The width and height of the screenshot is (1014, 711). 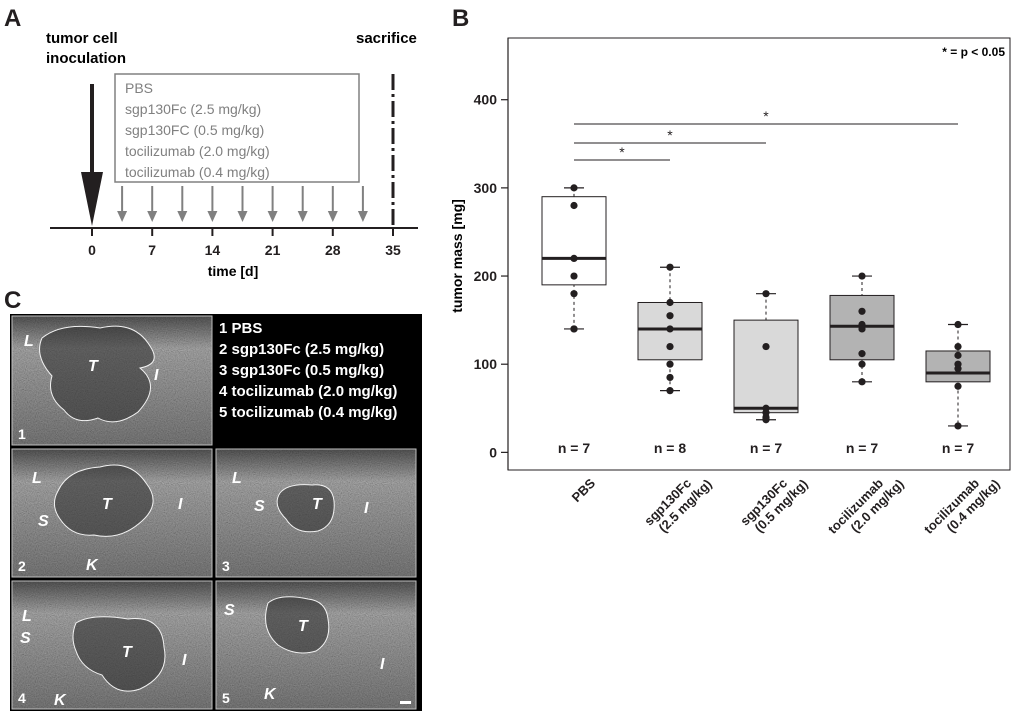 What do you see at coordinates (92, 199) in the screenshot?
I see `inoculation-arrow-head` at bounding box center [92, 199].